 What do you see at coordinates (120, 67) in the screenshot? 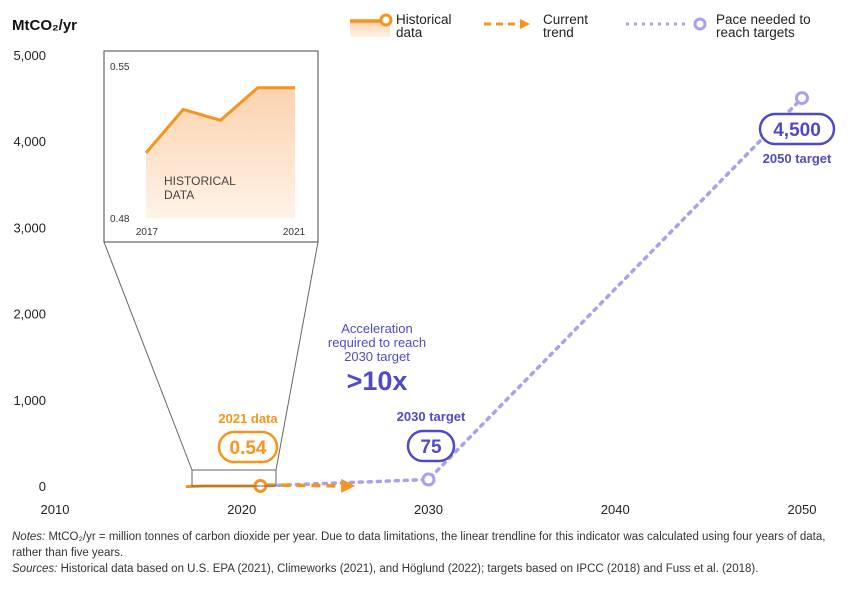
I see `inset-y-tick-max: 0.55` at bounding box center [120, 67].